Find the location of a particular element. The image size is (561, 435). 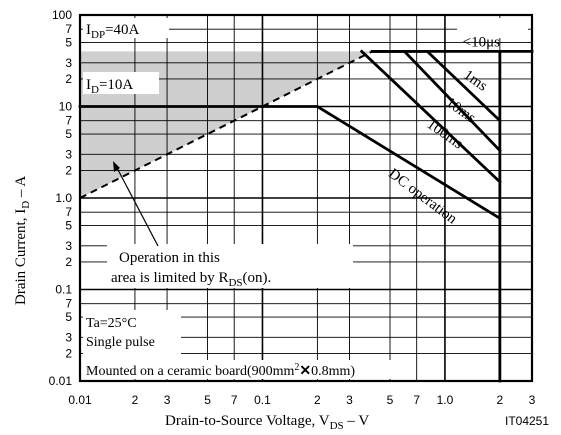

x-axis-title: Drain-to-Source Voltage, VDS – V is located at coordinates (267, 422).